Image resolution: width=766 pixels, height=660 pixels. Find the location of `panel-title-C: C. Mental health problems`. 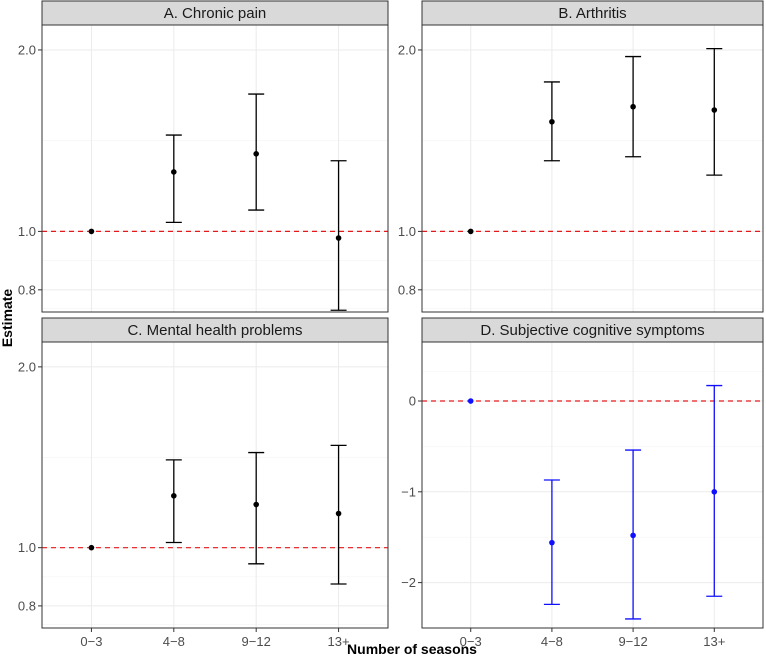

panel-title-C: C. Mental health problems is located at coordinates (214, 330).